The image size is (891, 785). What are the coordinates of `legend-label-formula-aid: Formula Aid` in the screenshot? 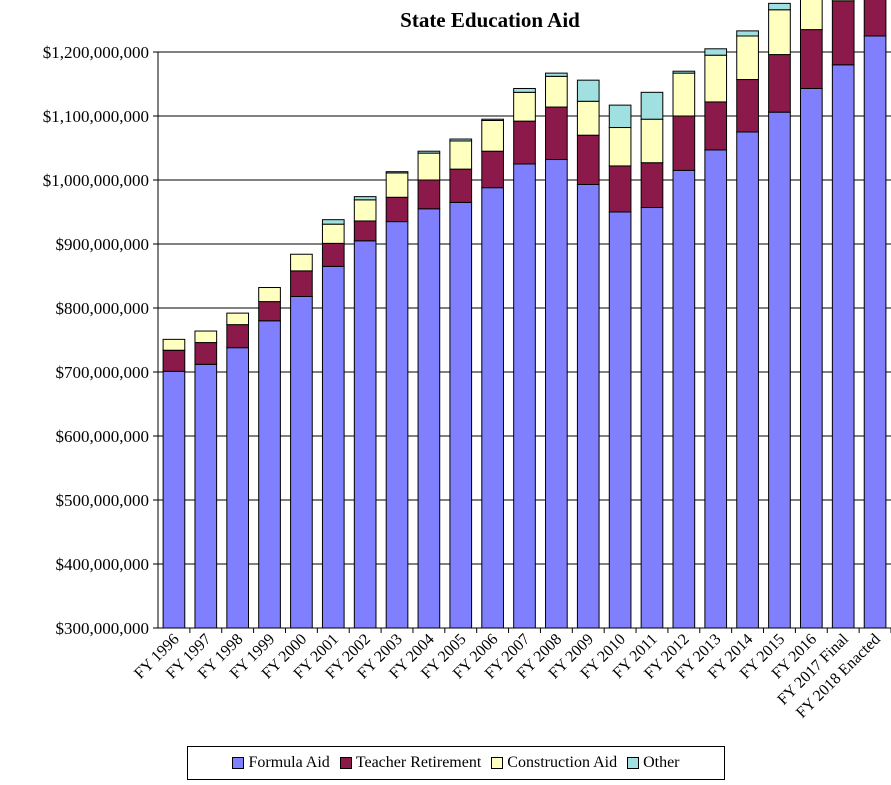 It's located at (289, 762).